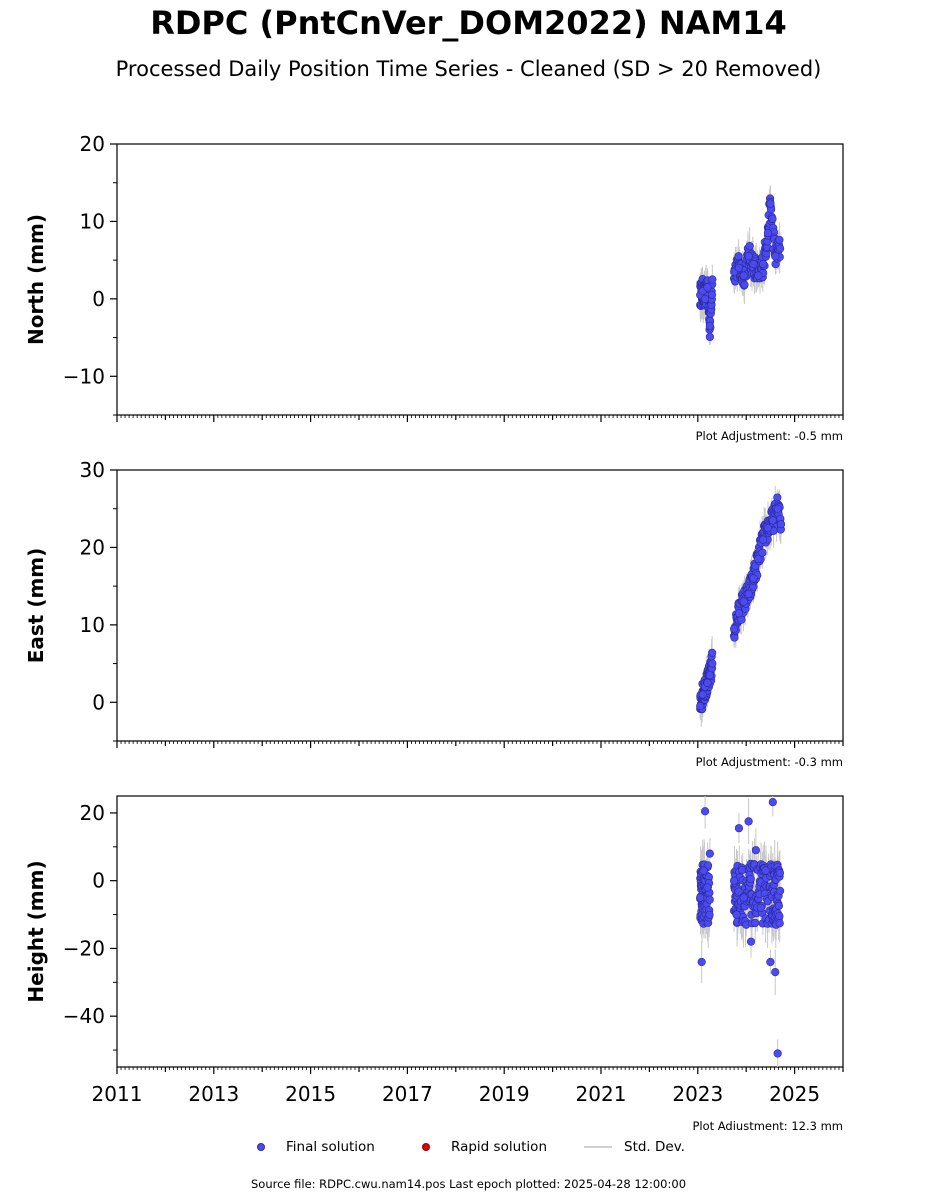 Image resolution: width=937 pixels, height=1200 pixels. I want to click on y-axis-label: North (mm), so click(36, 279).